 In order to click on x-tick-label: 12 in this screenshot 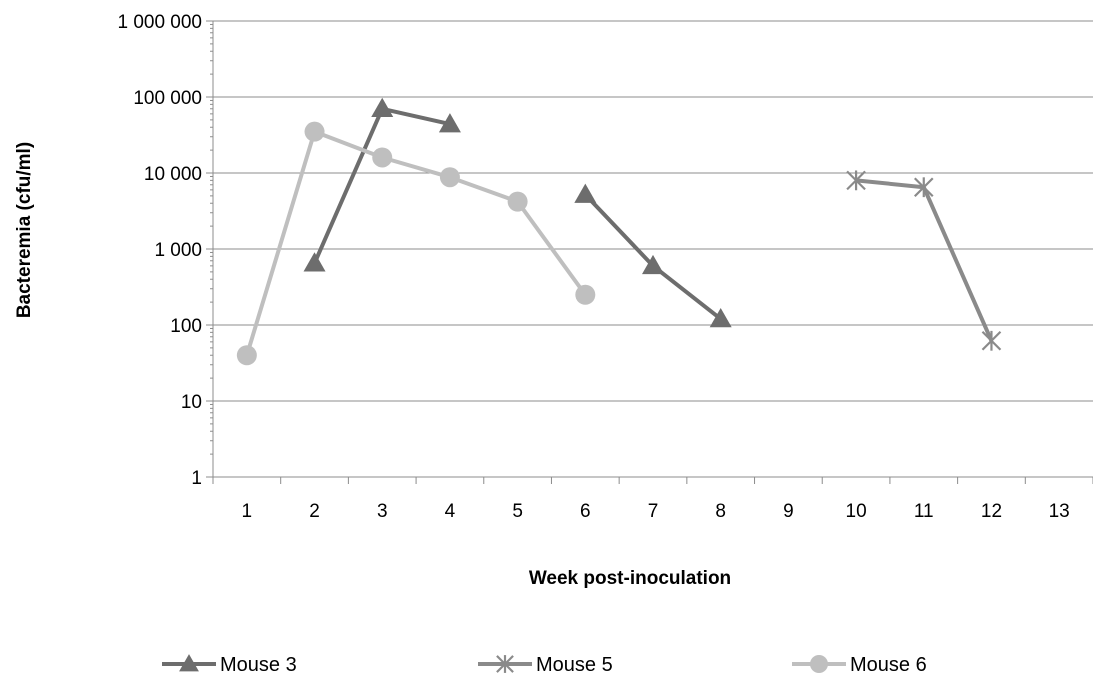, I will do `click(991, 511)`.